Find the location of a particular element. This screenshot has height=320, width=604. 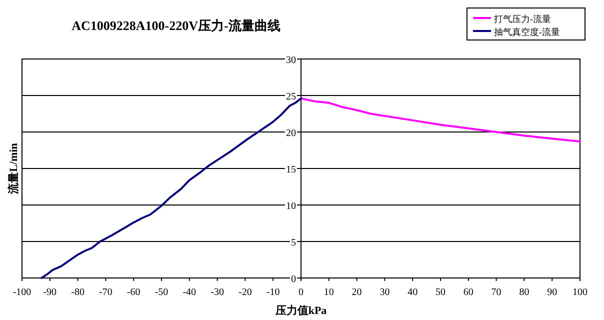

x-tick-label: 90 is located at coordinates (552, 292).